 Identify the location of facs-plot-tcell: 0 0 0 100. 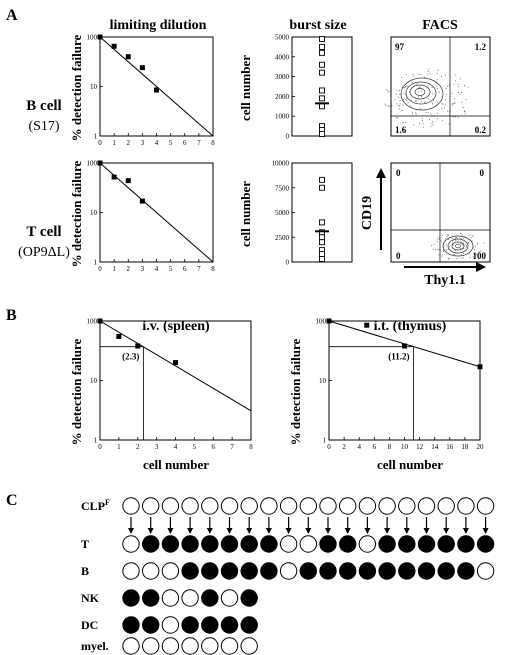
(440, 212).